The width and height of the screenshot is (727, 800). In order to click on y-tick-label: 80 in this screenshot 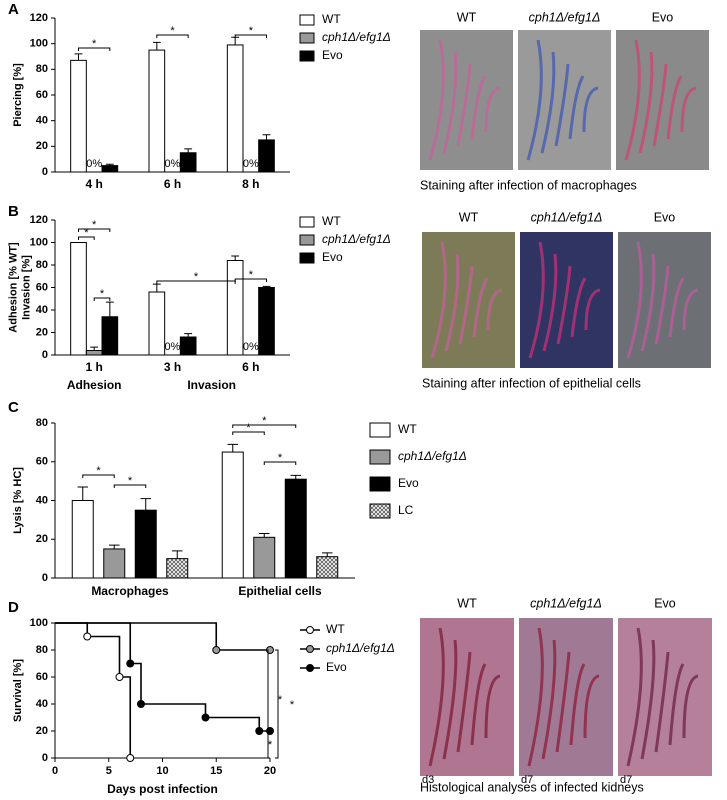, I will do `click(42, 650)`.